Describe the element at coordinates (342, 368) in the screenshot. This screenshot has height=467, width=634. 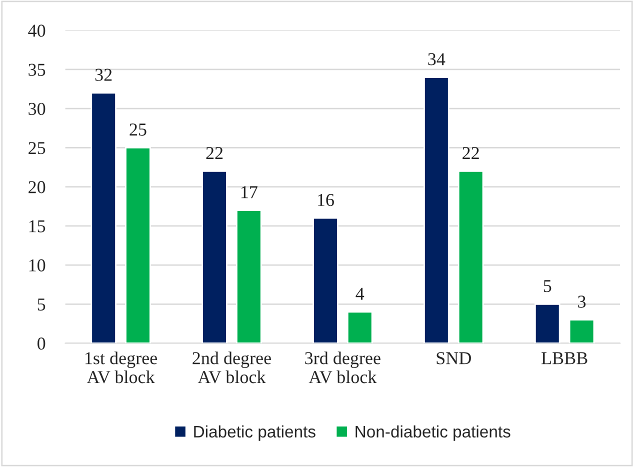
I see `x-tick-label: 3rd degree AV block` at that location.